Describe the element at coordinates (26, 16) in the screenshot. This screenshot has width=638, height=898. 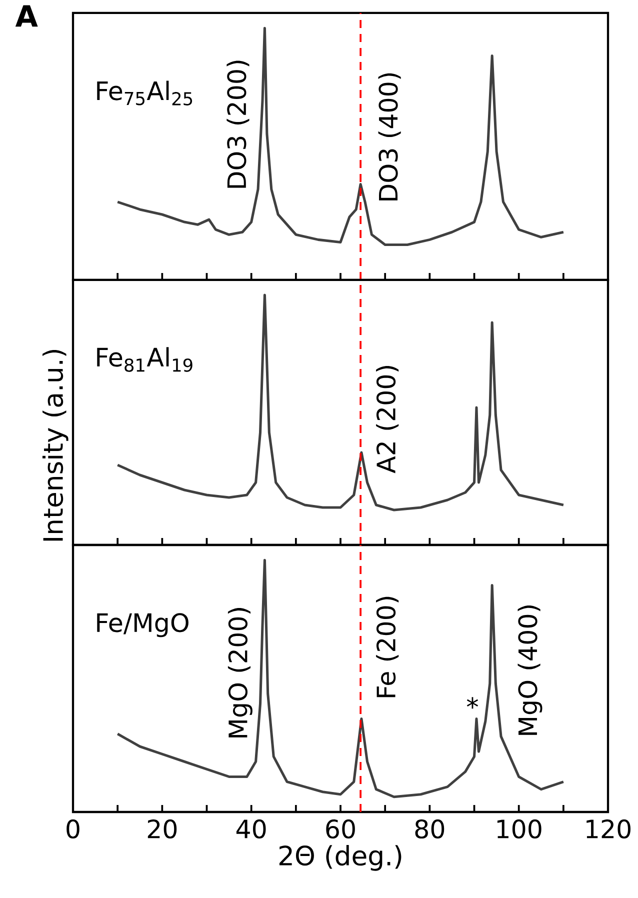
I see `chart-title: A` at that location.